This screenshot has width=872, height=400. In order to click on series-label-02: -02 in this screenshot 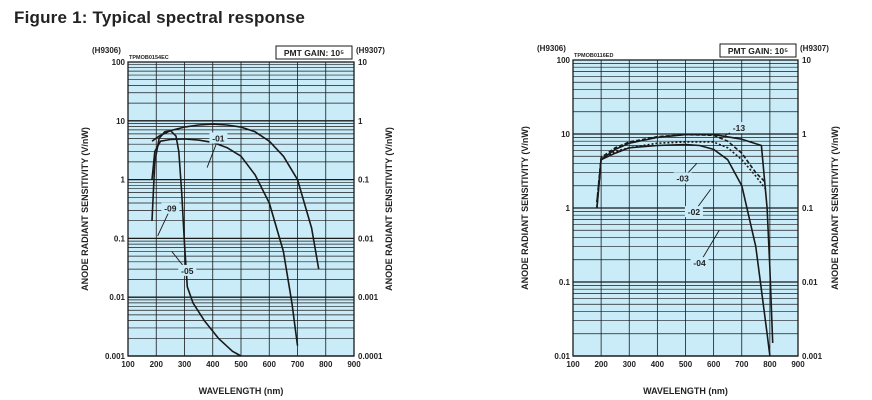, I will do `click(694, 212)`.